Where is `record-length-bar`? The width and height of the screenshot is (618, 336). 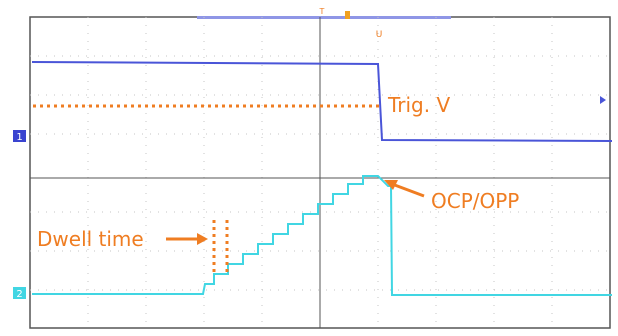
record-length-bar is located at coordinates (324, 17).